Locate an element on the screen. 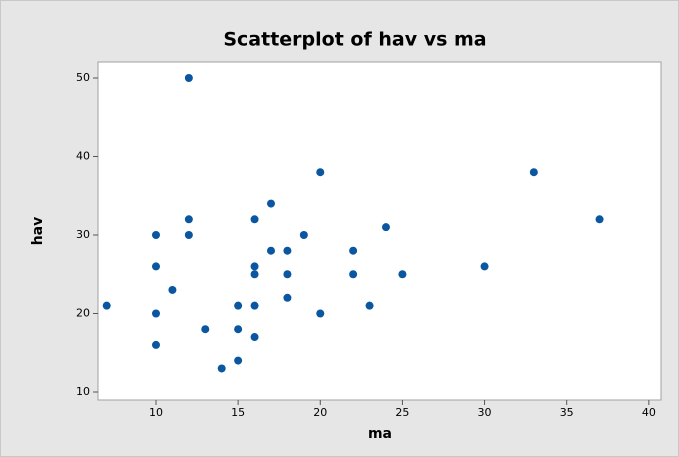 The image size is (679, 457). x-tick-label: 30 is located at coordinates (485, 412).